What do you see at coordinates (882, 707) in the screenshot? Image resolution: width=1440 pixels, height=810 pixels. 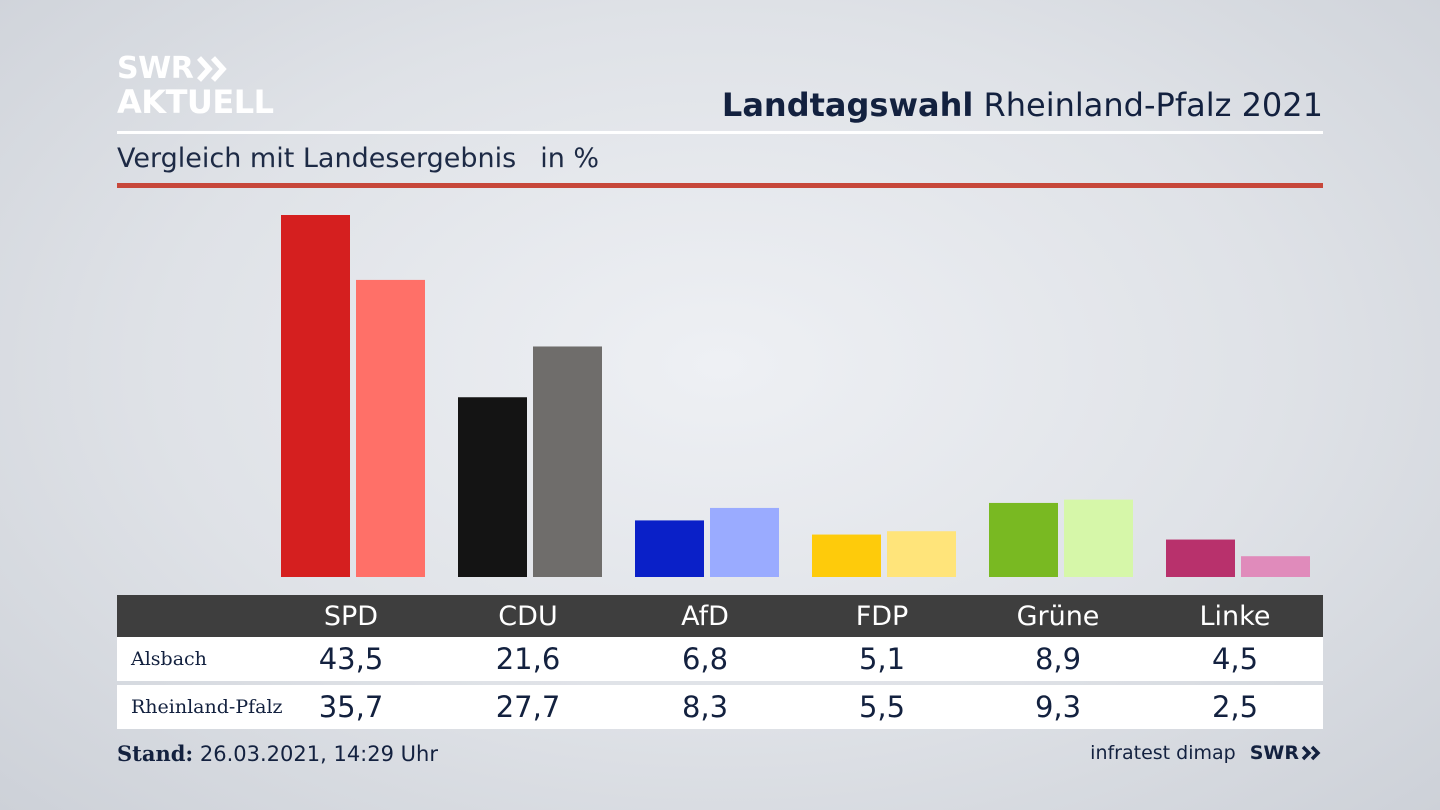 I see `value-cell: 5,5` at bounding box center [882, 707].